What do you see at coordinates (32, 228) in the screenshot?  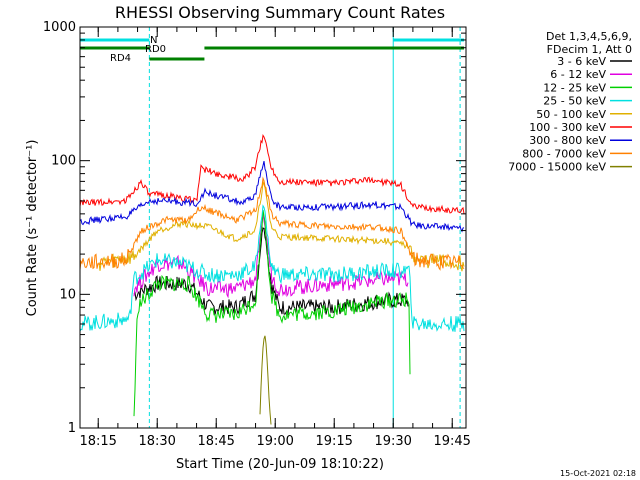 I see `y-axis-label: Count Rate (s⁻¹ detector⁻¹)` at bounding box center [32, 228].